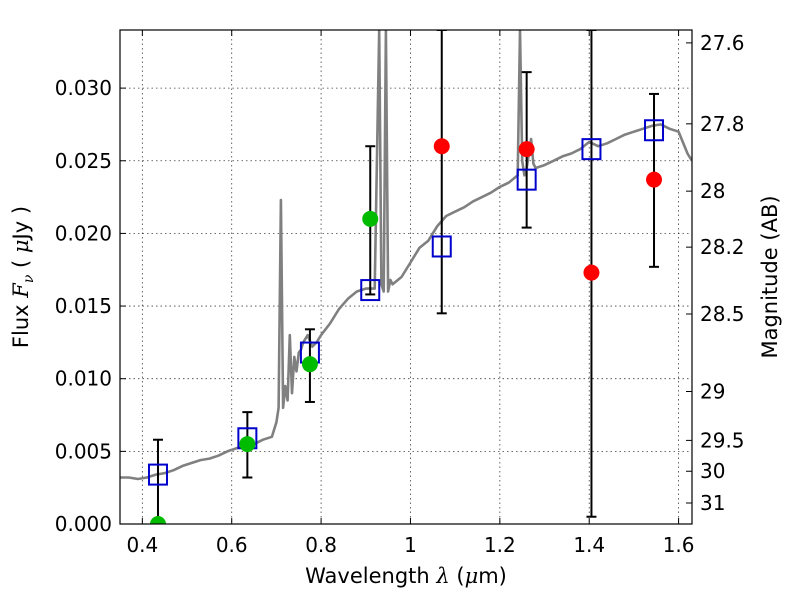 This screenshot has width=800, height=600. I want to click on x-tick-label: 1.2, so click(500, 545).